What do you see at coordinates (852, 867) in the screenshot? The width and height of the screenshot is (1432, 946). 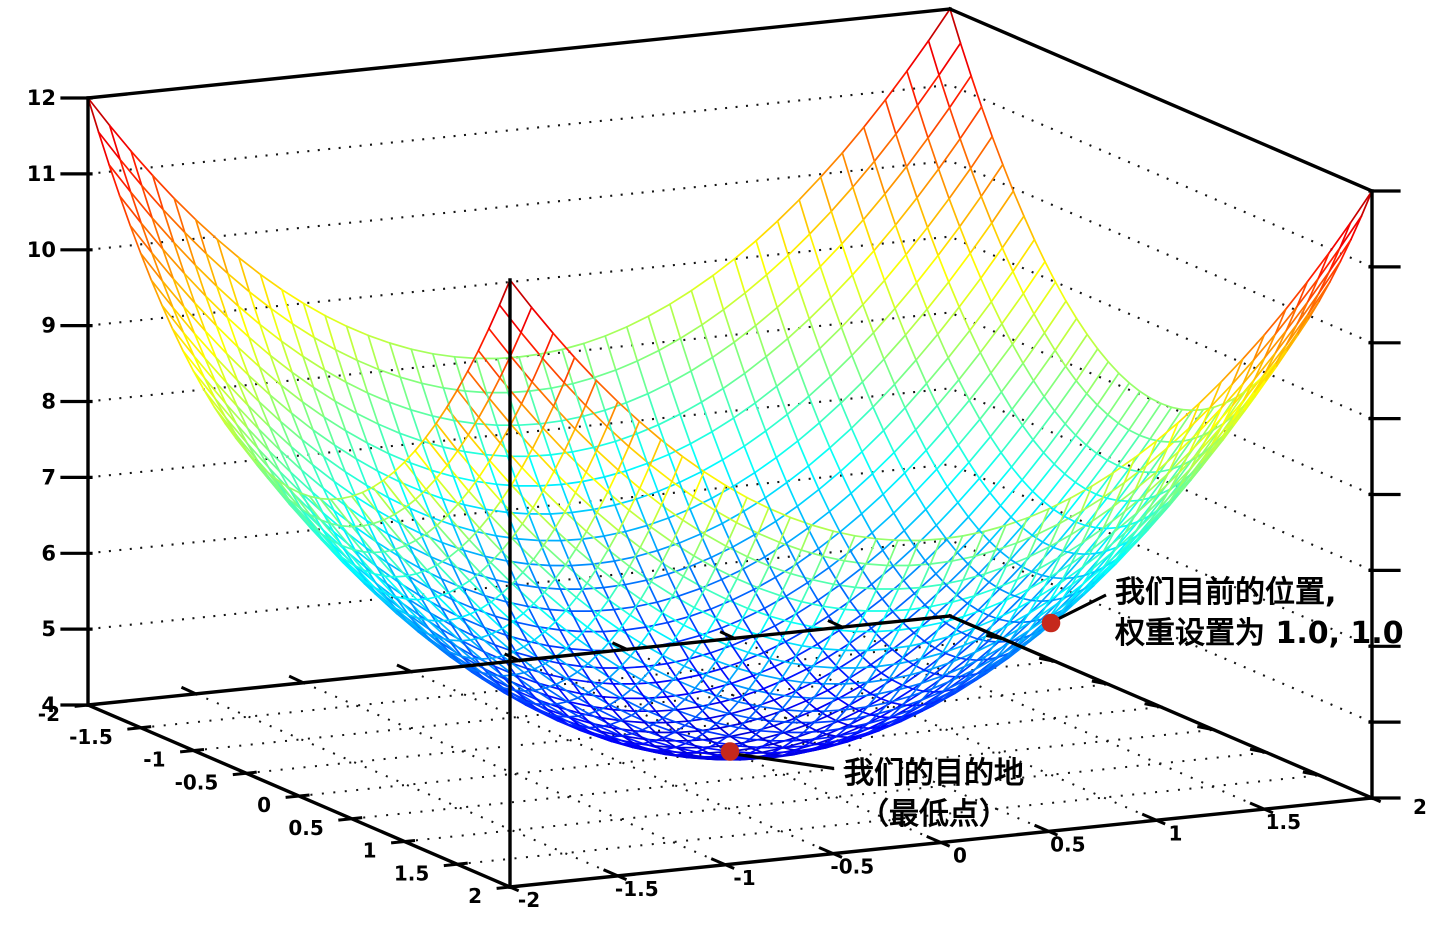 I see `y-tick-label: -0.5` at bounding box center [852, 867].